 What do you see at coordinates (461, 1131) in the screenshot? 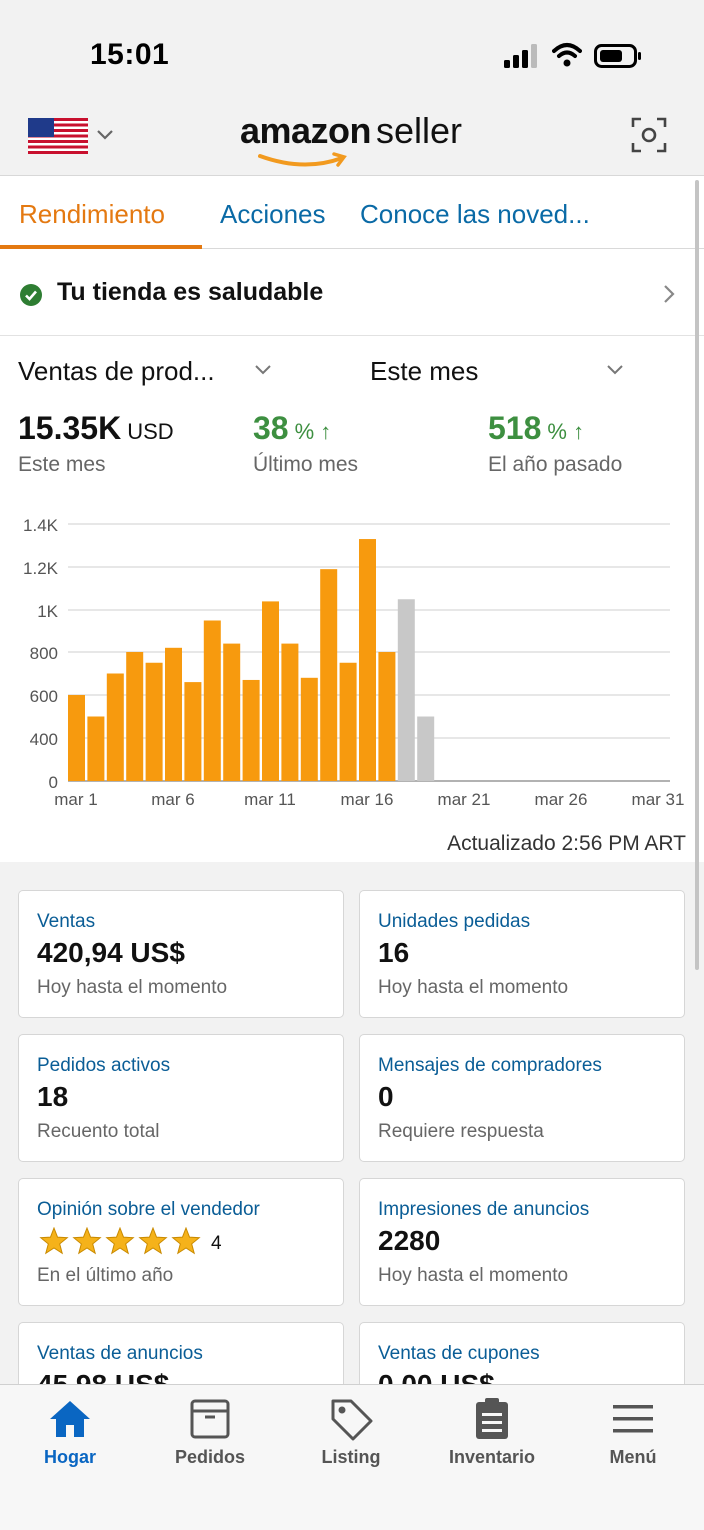
I see `card-subtitle: Requiere respuesta` at bounding box center [461, 1131].